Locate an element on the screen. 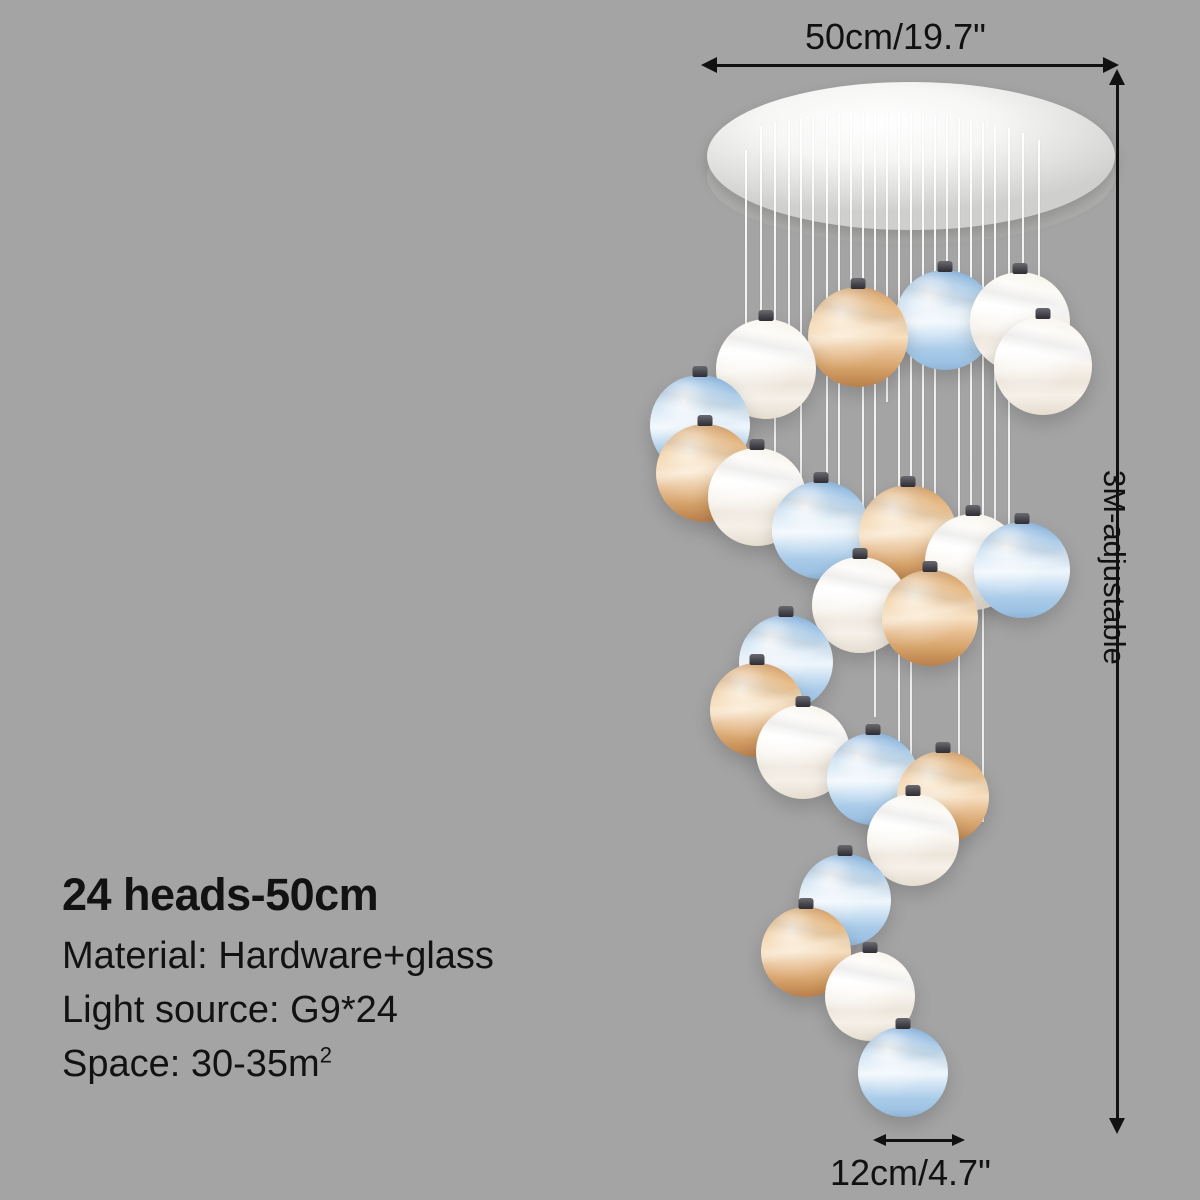  dimension-height-line is located at coordinates (1117, 602).